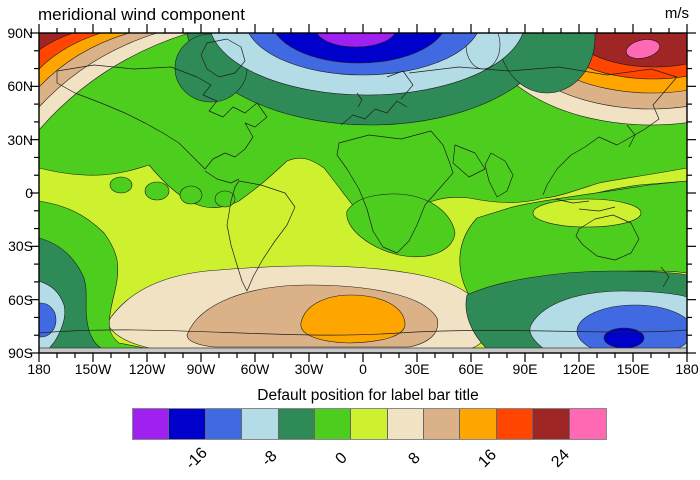  I want to click on coast-arabia, so click(469, 161).